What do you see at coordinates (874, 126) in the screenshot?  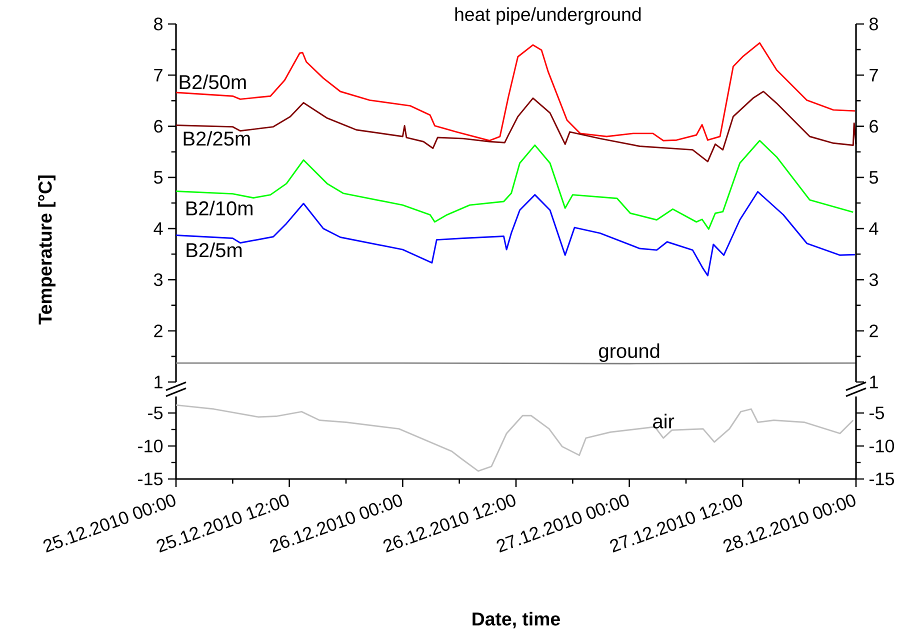 I see `y2-tick-label: 6` at bounding box center [874, 126].